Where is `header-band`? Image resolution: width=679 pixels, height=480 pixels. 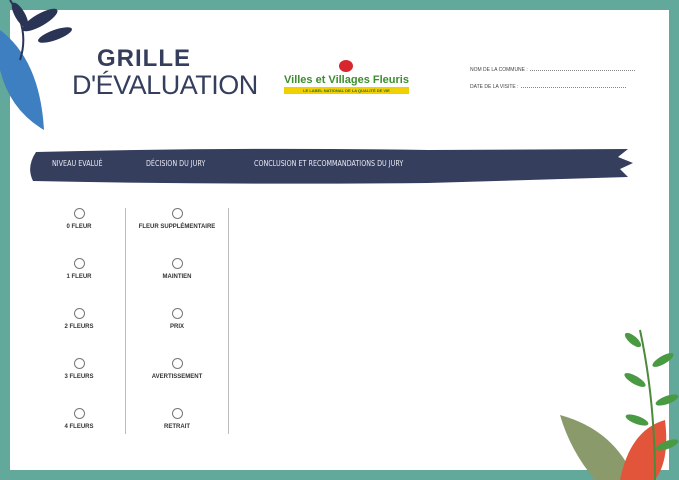
header-band is located at coordinates (331, 166).